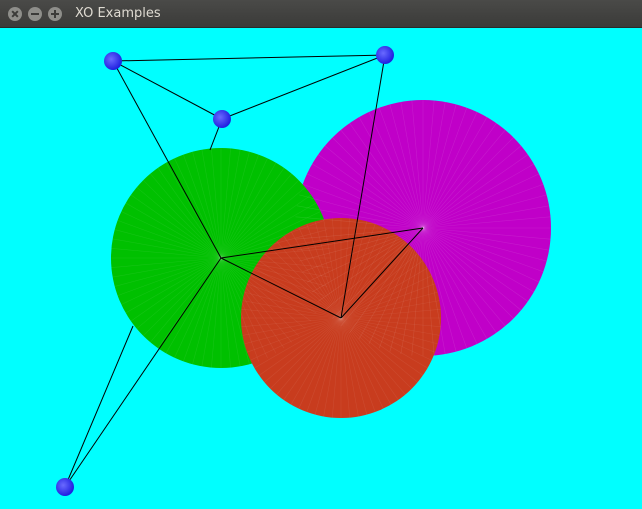 The width and height of the screenshot is (642, 509). What do you see at coordinates (55, 14) in the screenshot?
I see `maximize-icon` at bounding box center [55, 14].